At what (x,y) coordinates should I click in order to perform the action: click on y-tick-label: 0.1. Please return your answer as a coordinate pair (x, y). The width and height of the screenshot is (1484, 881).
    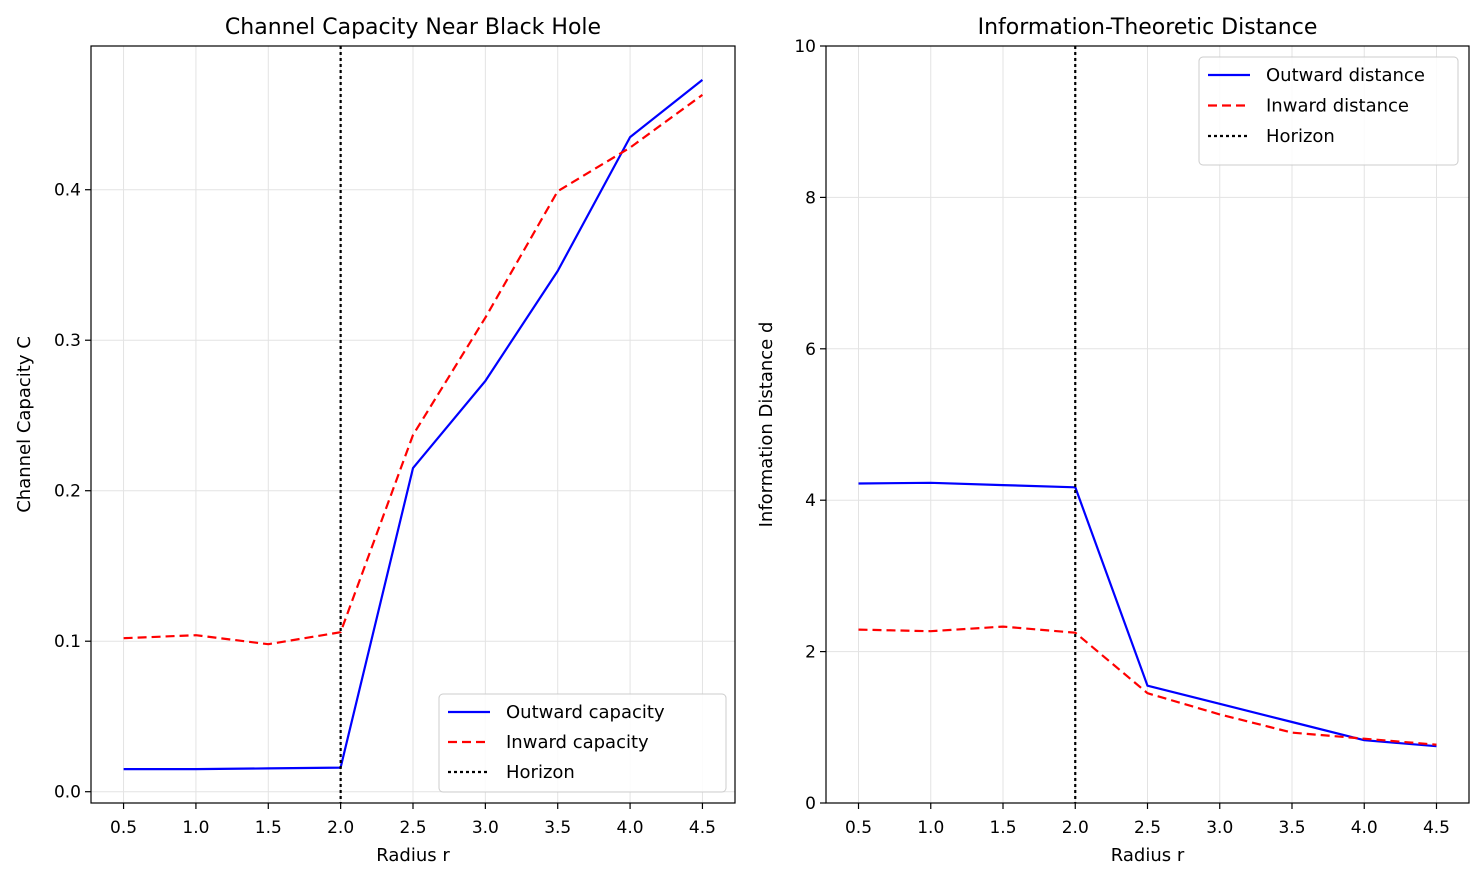
    Looking at the image, I should click on (67, 642).